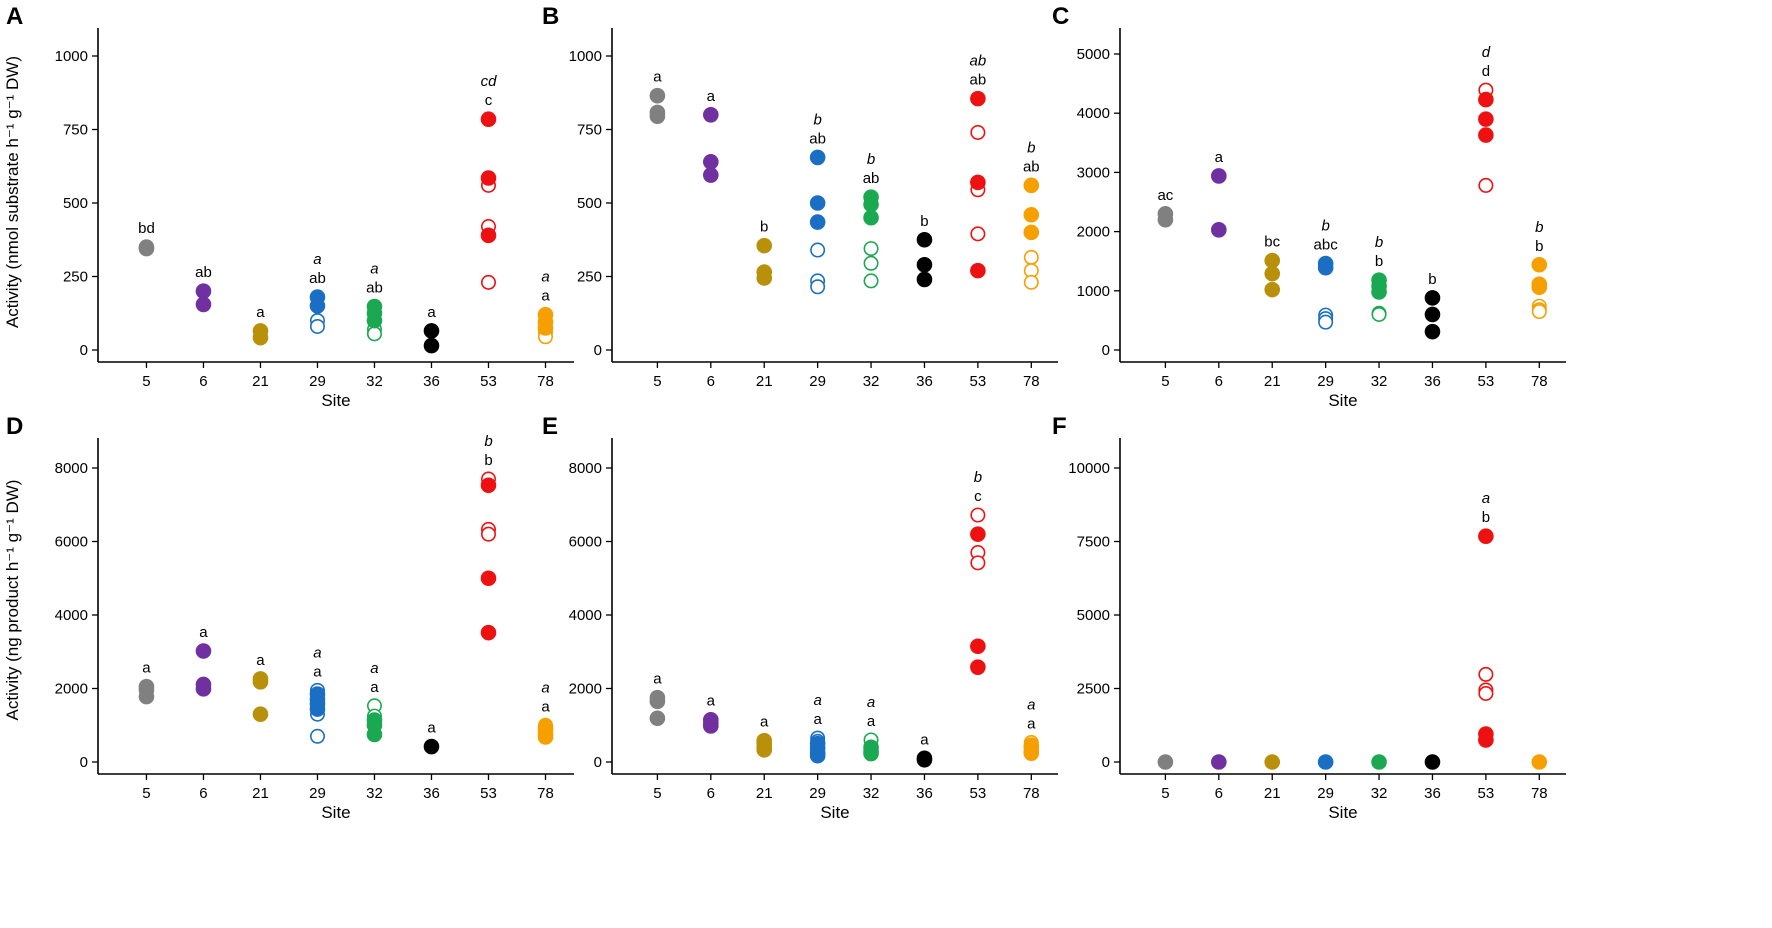 This screenshot has height=928, width=1772. What do you see at coordinates (550, 426) in the screenshot?
I see `panel-letter: E` at bounding box center [550, 426].